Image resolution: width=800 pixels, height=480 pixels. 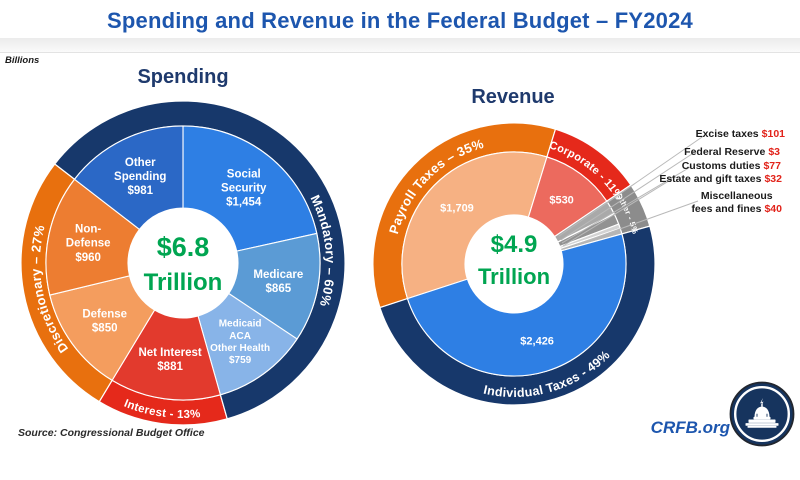 What do you see at coordinates (183, 282) in the screenshot?
I see `spending-total-unit: Trillion` at bounding box center [183, 282].